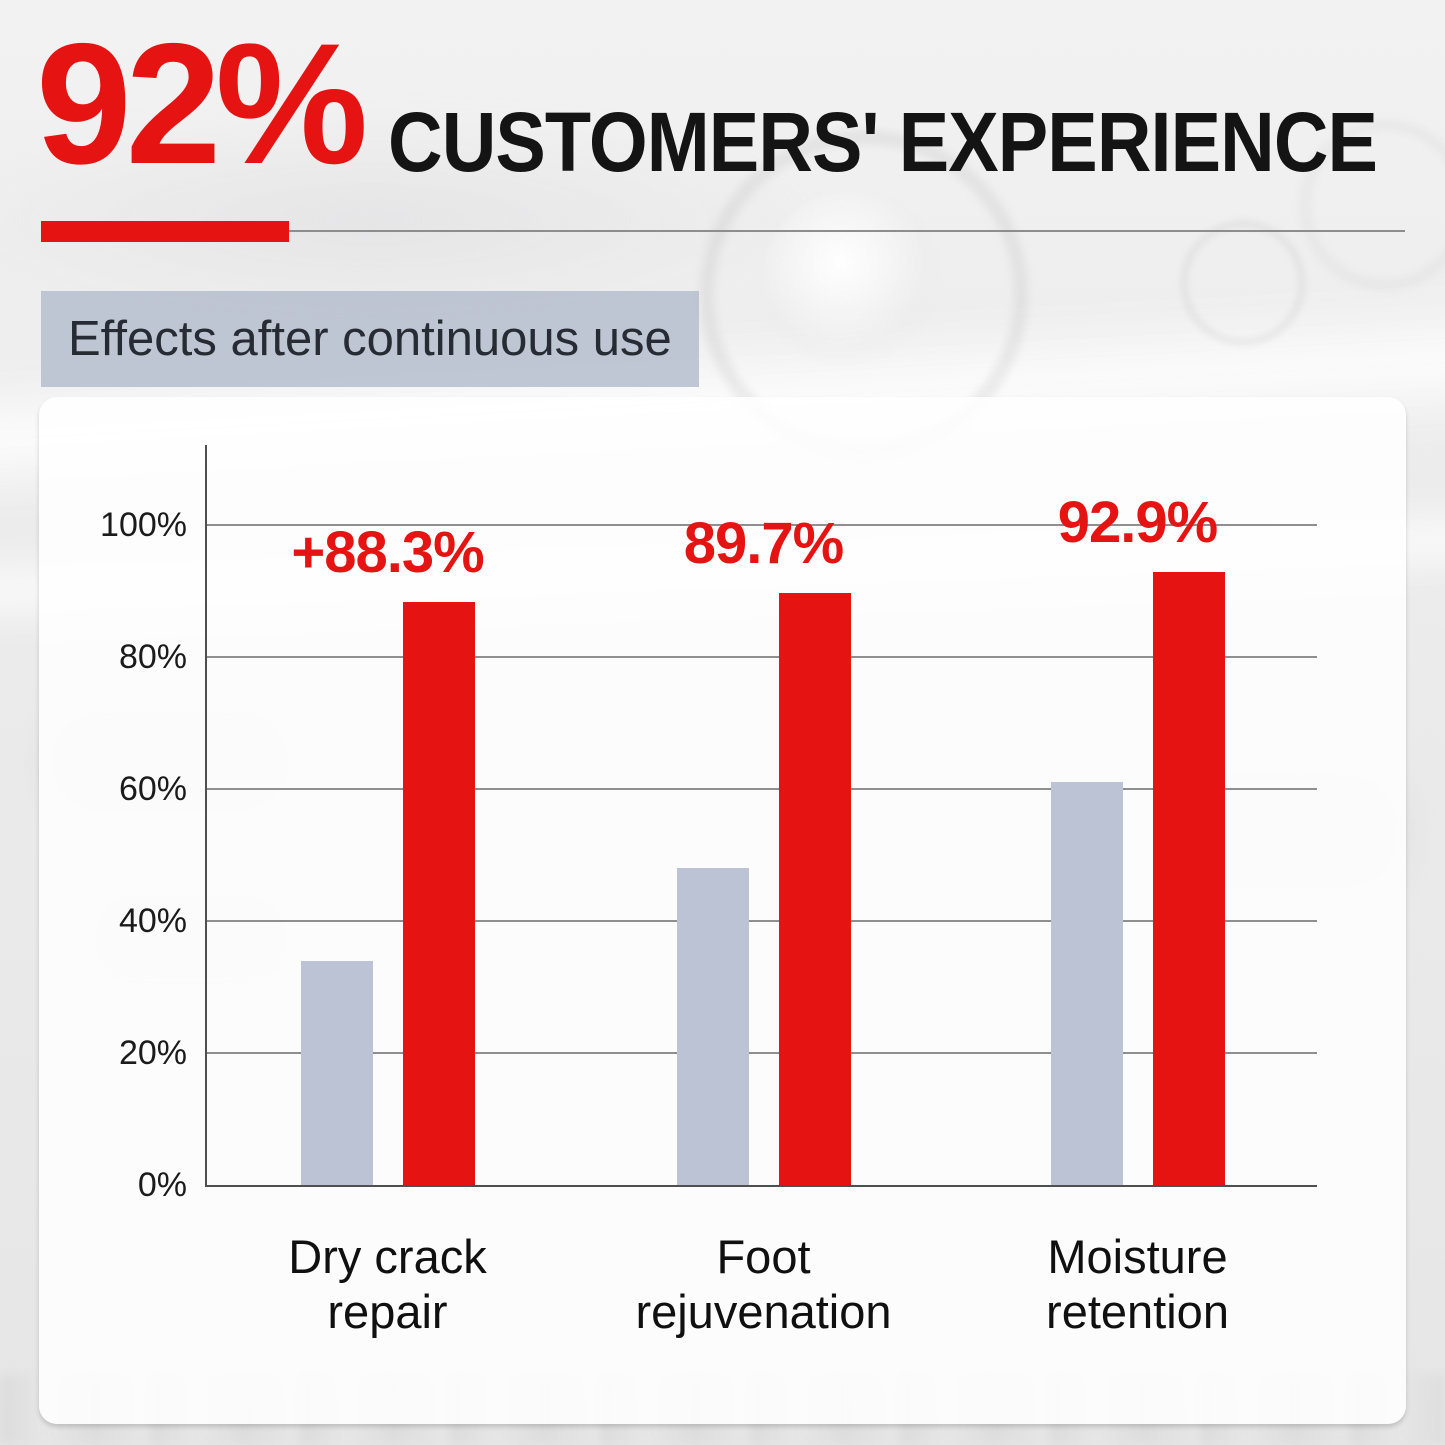 Image resolution: width=1445 pixels, height=1445 pixels. I want to click on subtitle-badge: Effects after continuous use, so click(370, 339).